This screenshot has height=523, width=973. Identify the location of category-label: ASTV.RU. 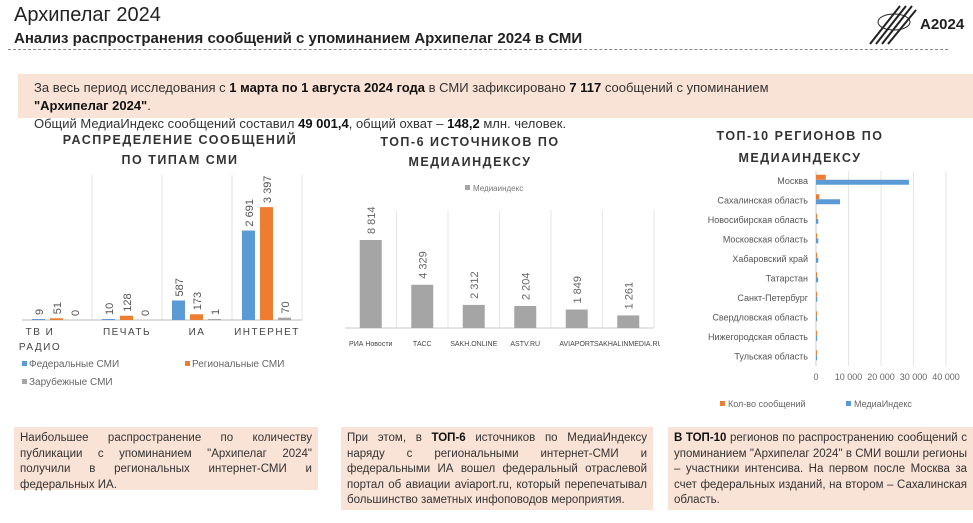
(525, 344).